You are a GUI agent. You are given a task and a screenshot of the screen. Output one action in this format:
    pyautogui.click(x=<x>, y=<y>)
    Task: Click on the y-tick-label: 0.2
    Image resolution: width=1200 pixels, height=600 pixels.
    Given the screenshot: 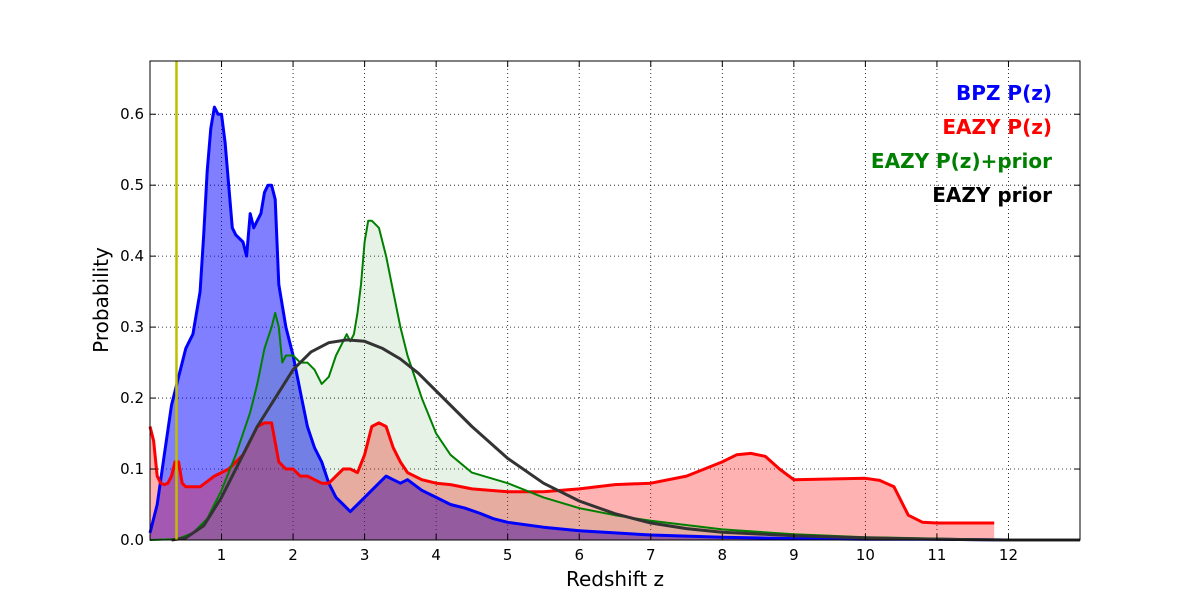 What is the action you would take?
    pyautogui.click(x=132, y=398)
    